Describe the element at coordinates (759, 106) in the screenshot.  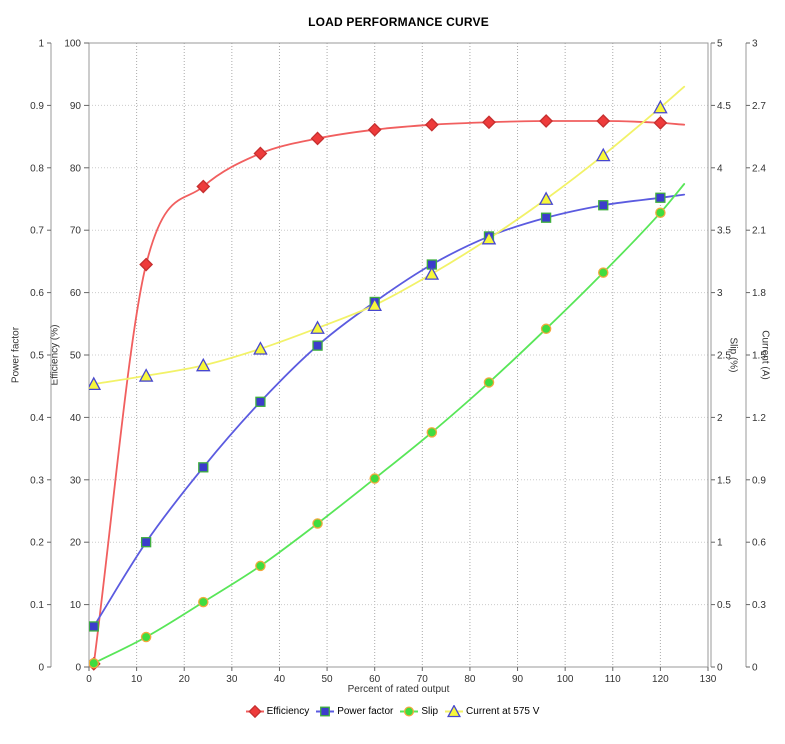
I see `svg-text: 2.7` at that location.